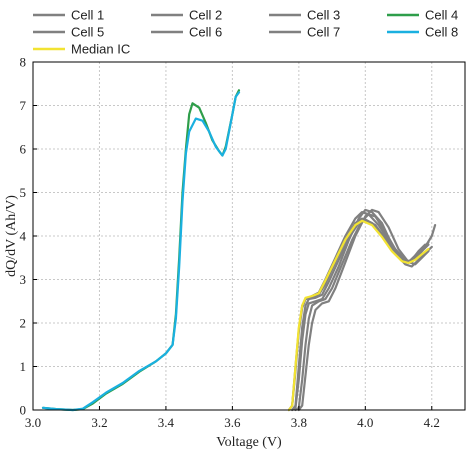 This screenshot has height=458, width=474. Describe the element at coordinates (23, 323) in the screenshot. I see `y-tick-label: 2` at that location.